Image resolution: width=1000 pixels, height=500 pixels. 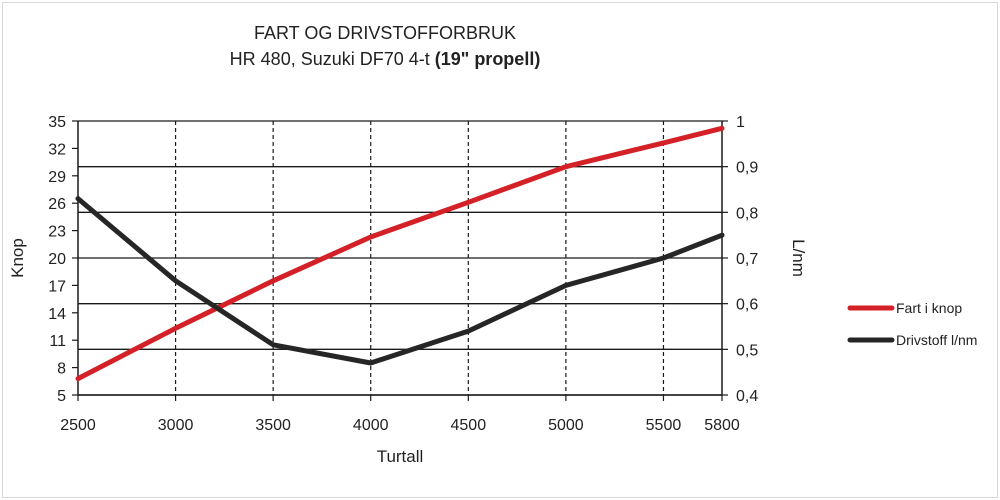 I want to click on right-axis-tick-label: 0,5, so click(x=747, y=350).